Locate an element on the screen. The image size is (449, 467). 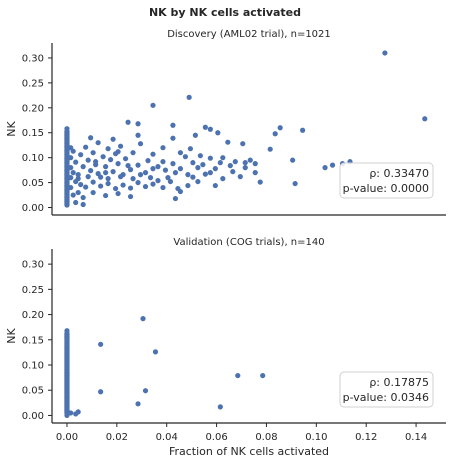
panel-validation-ytick-label: 0.05 is located at coordinates (33, 391).